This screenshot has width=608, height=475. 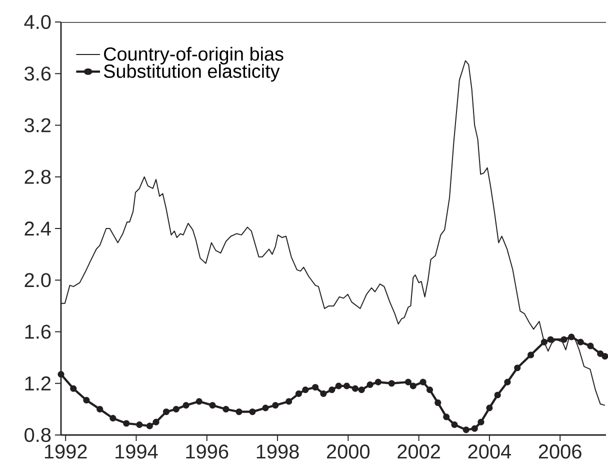 What do you see at coordinates (207, 451) in the screenshot?
I see `x-tick-label: 1996` at bounding box center [207, 451].